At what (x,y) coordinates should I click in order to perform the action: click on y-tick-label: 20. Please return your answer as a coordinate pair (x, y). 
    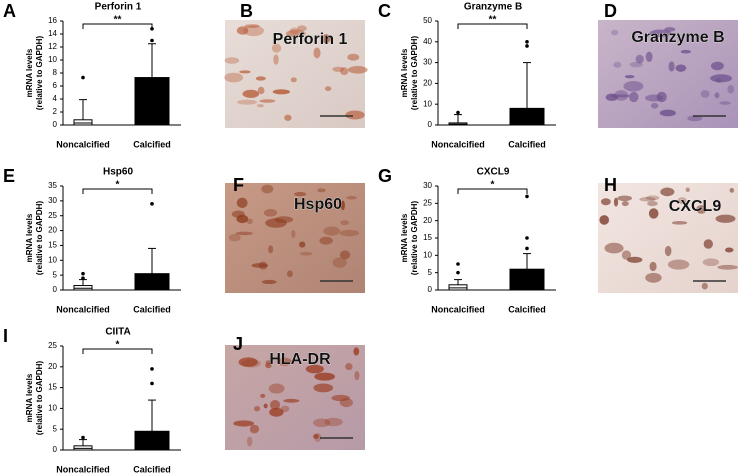
    Looking at the image, I should click on (427, 220).